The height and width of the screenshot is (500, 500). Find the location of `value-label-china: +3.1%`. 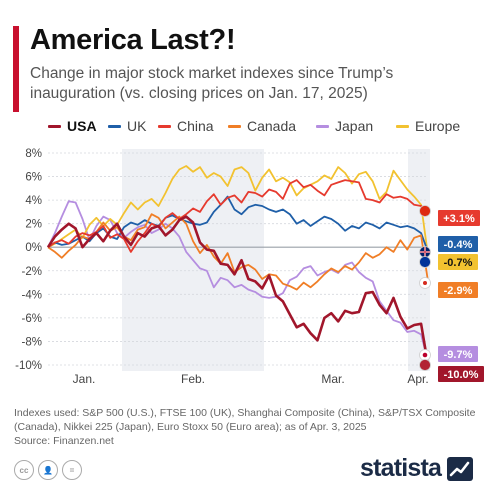

value-label-china: +3.1% is located at coordinates (459, 219).